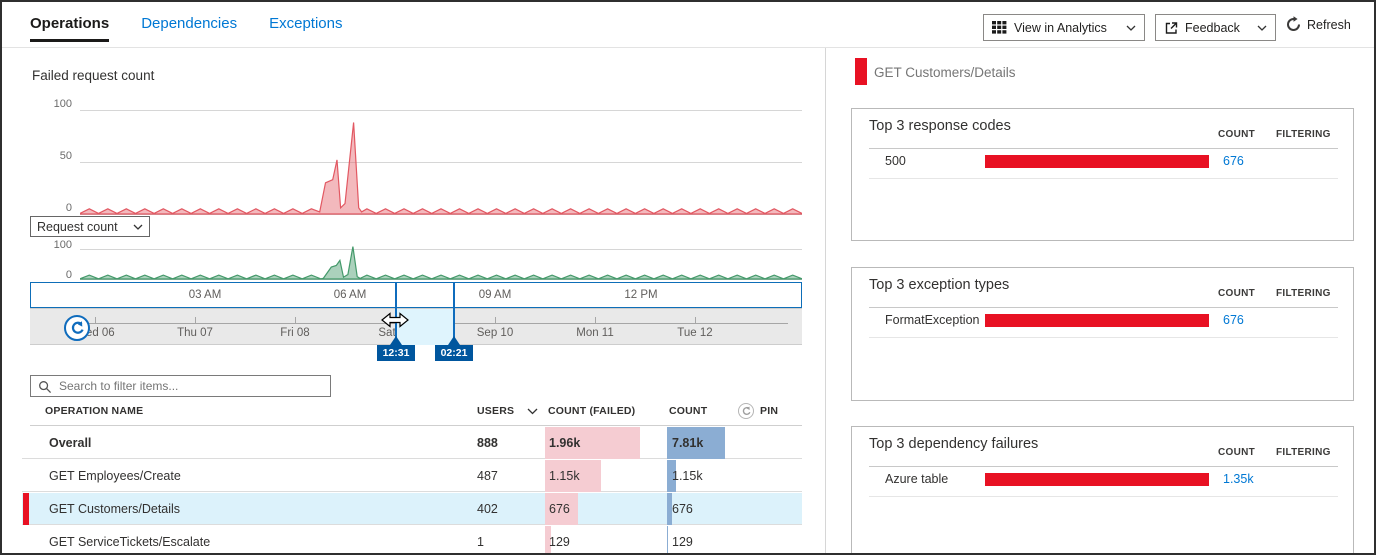  What do you see at coordinates (688, 411) in the screenshot?
I see `column-header-count: COUNT` at bounding box center [688, 411].